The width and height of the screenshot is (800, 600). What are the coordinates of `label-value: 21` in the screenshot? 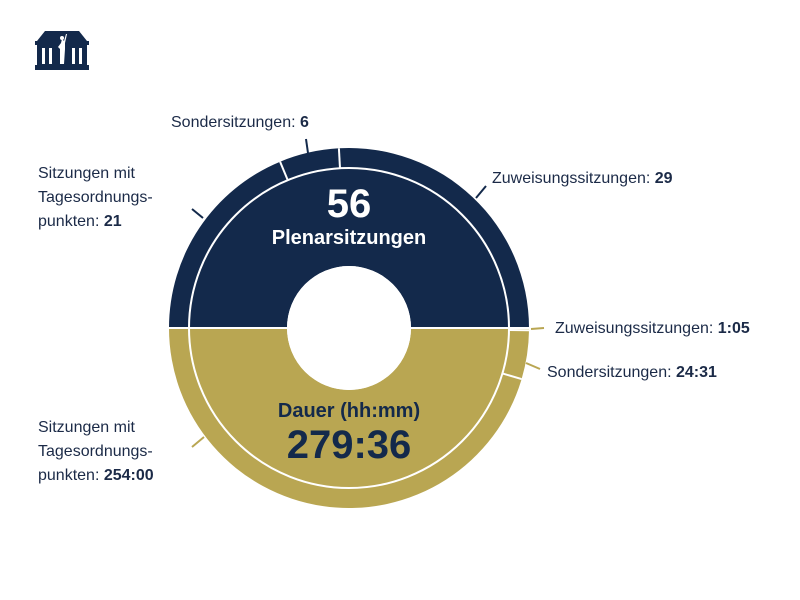 It's located at (112, 221).